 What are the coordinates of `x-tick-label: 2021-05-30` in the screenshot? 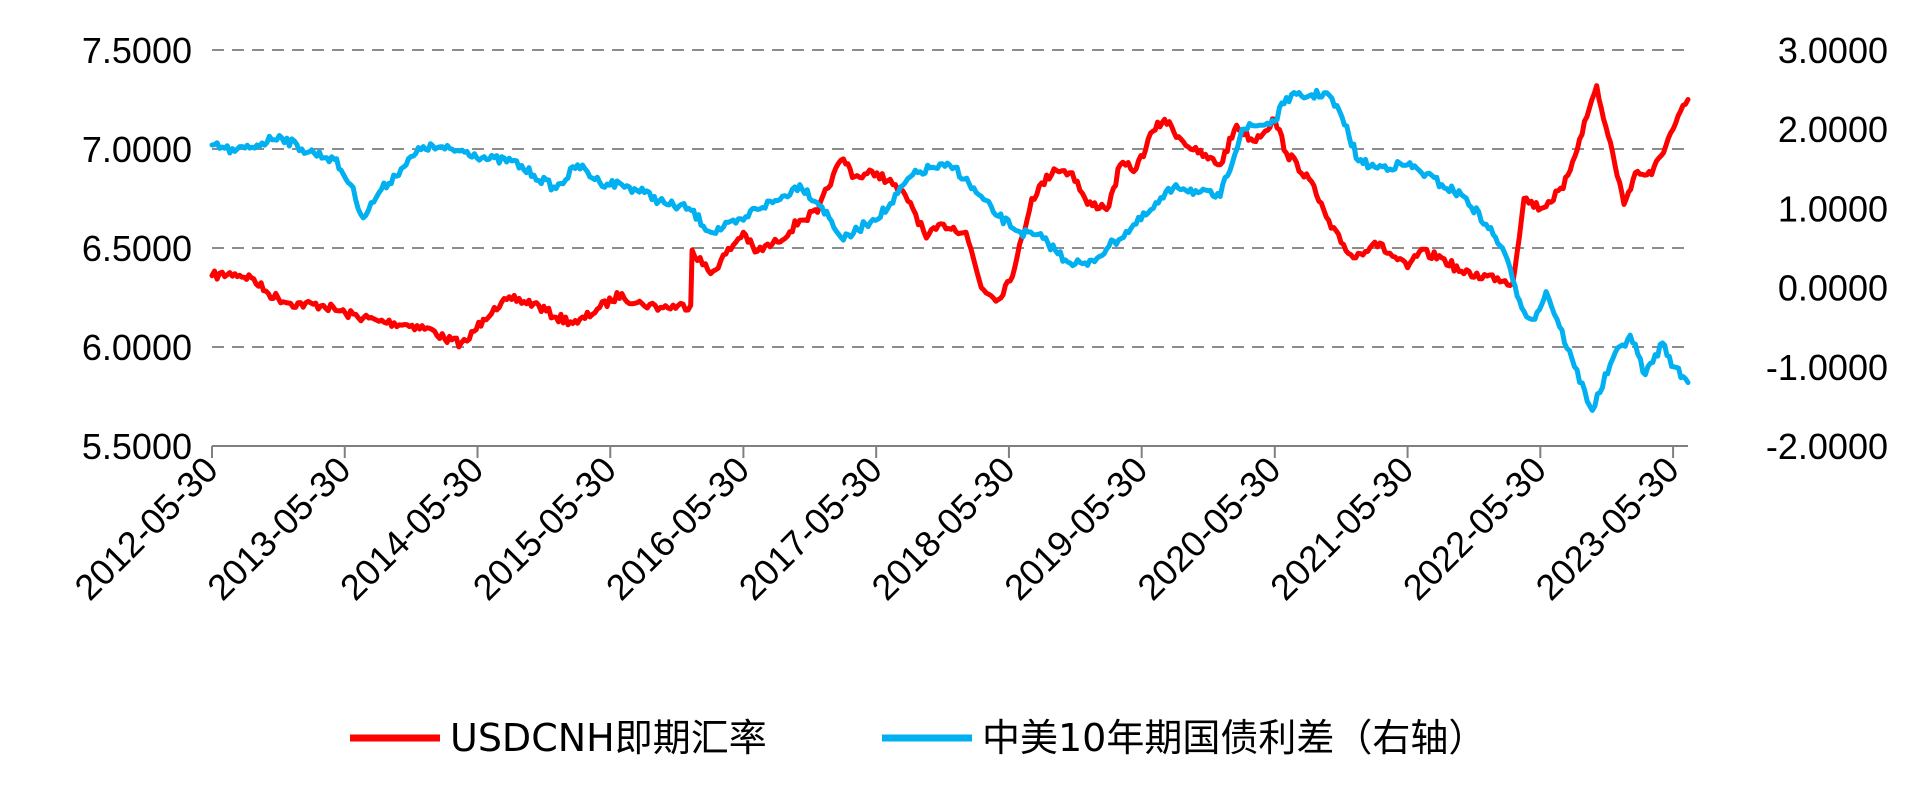 It's located at (1341, 528).